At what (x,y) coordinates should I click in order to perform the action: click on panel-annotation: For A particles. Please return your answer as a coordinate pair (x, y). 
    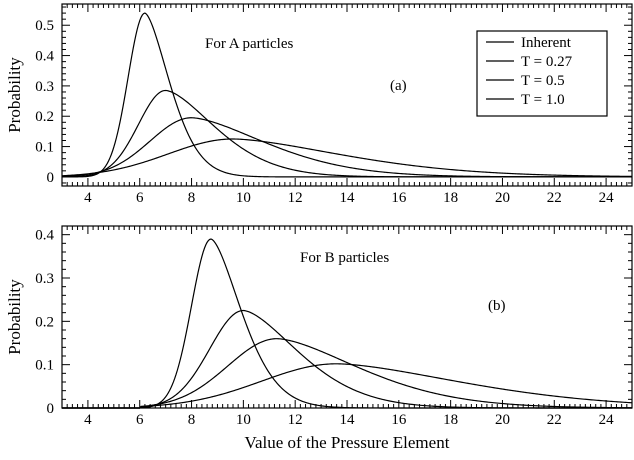
    Looking at the image, I should click on (249, 44).